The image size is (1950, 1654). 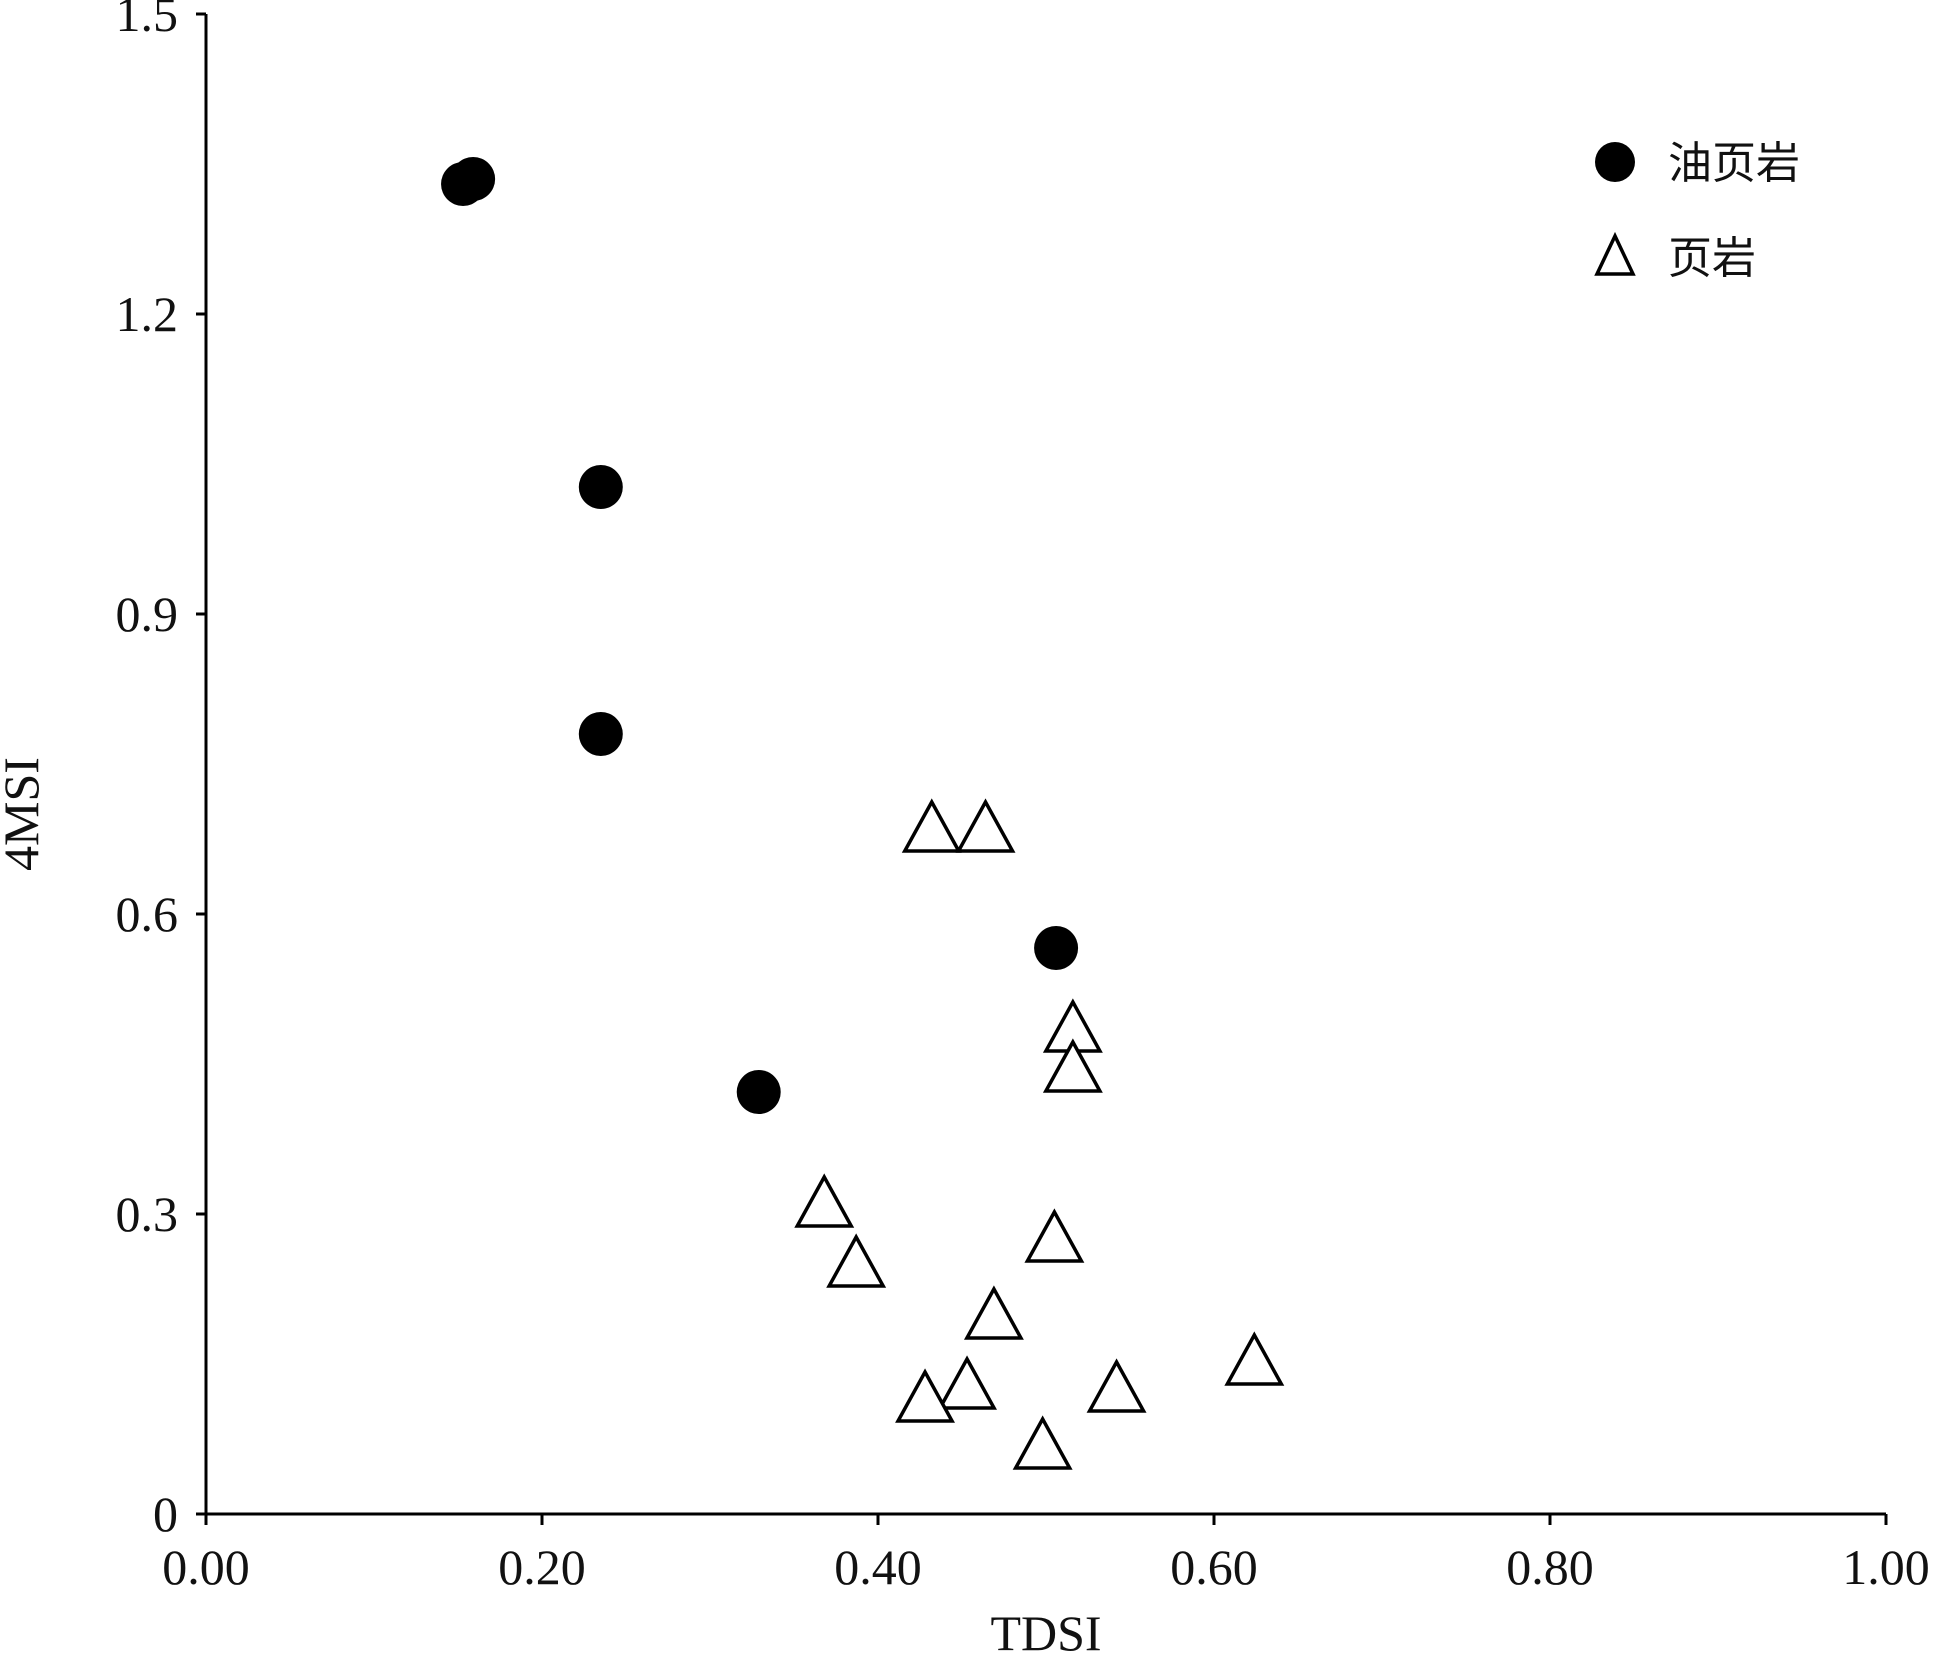 I want to click on y-tick-label: 1.5, so click(x=147, y=21).